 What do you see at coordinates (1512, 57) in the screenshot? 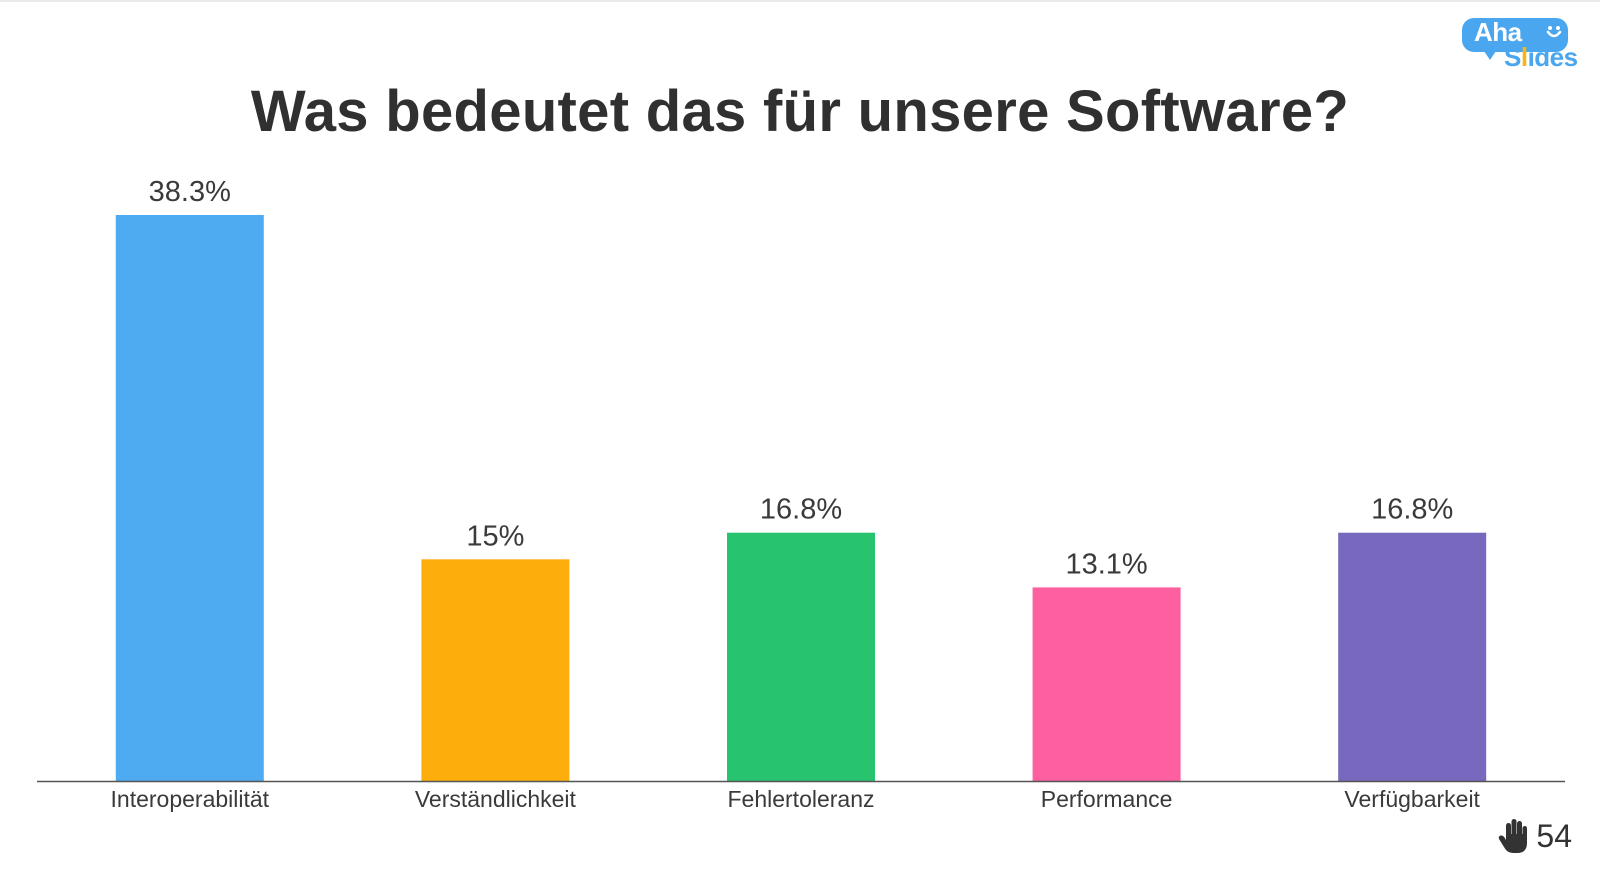
I see `logo-letter-s: S` at bounding box center [1512, 57].